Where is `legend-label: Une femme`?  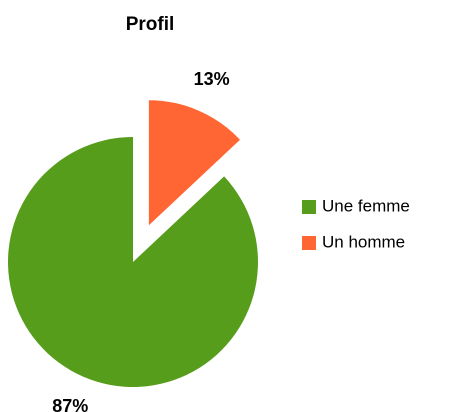
legend-label: Une femme is located at coordinates (366, 205).